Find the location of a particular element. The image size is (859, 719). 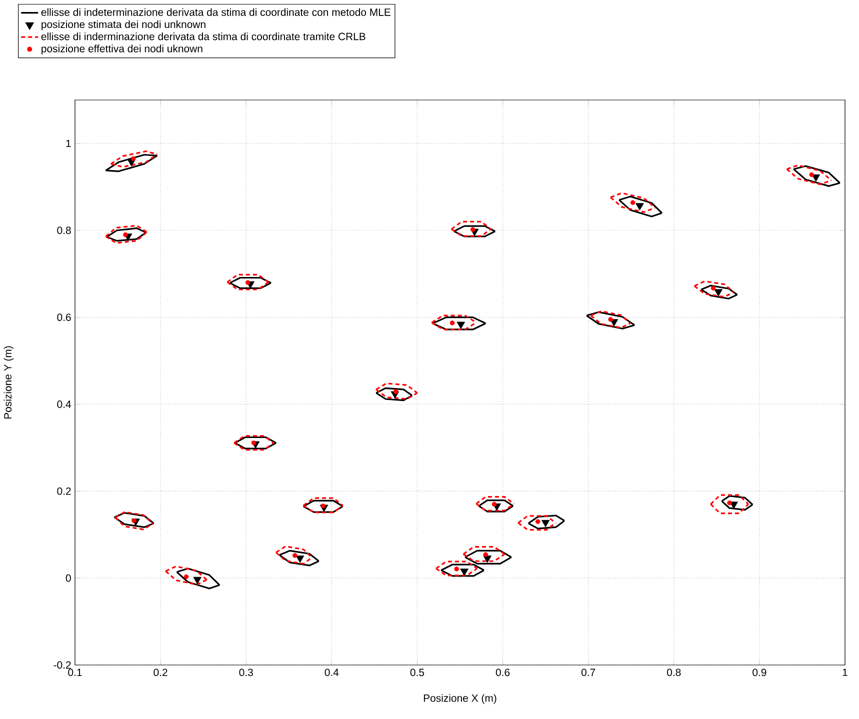

x-axis-title: Posizione X (m) is located at coordinates (460, 699).